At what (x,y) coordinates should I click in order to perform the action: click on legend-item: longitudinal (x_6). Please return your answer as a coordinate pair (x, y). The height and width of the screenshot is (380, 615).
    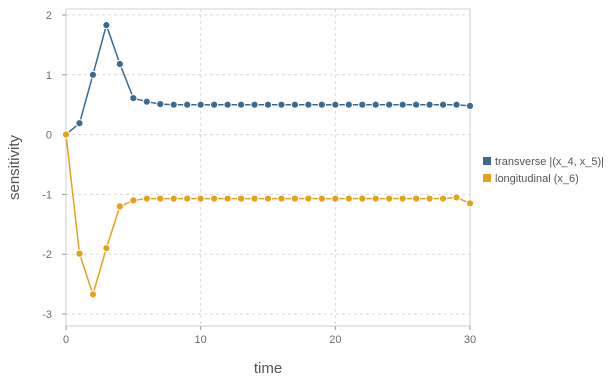
    Looking at the image, I should click on (531, 179).